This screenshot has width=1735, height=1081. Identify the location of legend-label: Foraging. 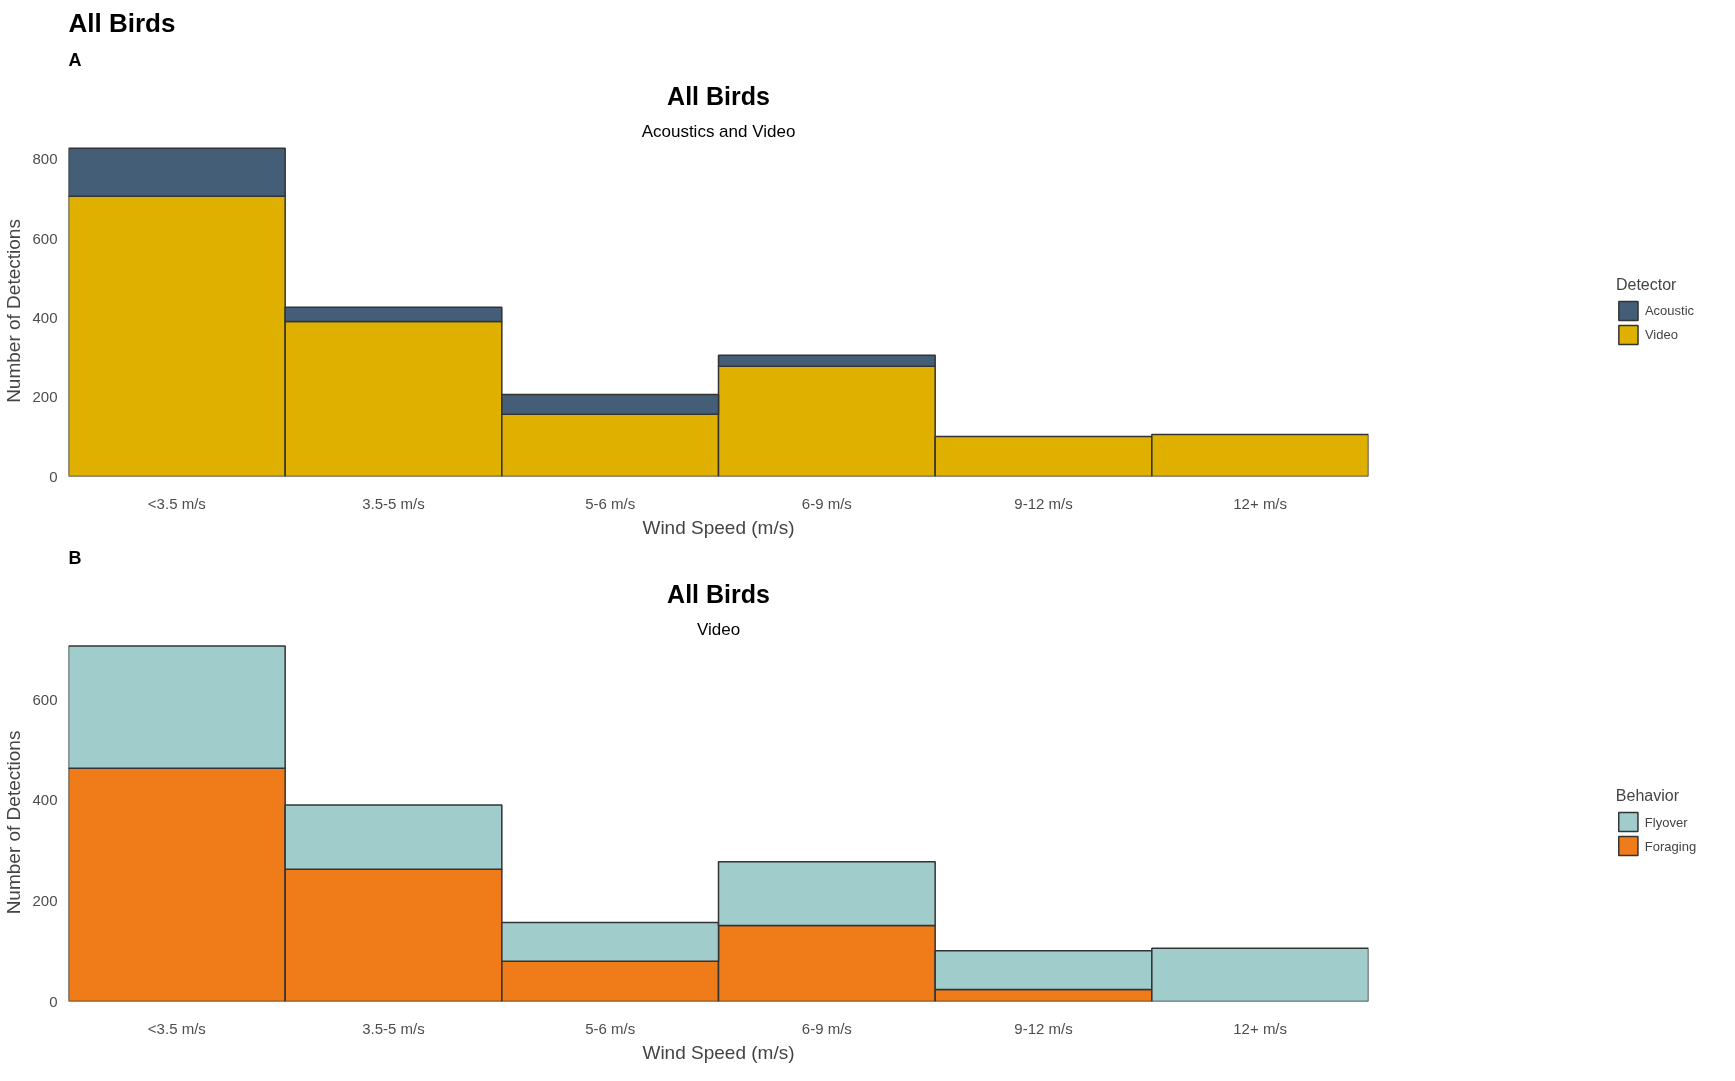
(1670, 845).